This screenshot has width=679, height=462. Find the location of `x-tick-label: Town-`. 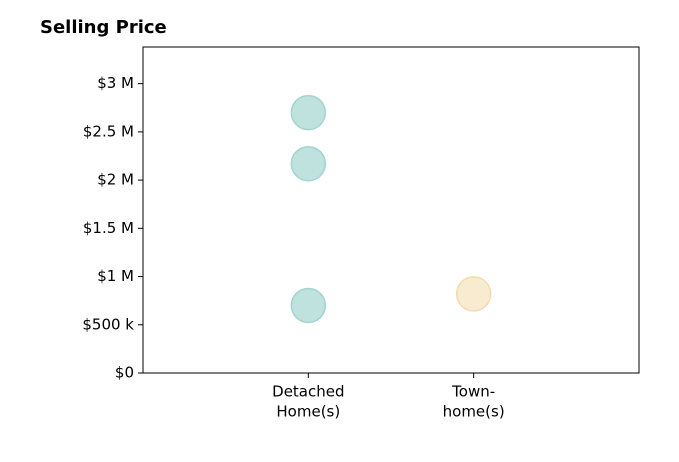

x-tick-label: Town- is located at coordinates (473, 392).